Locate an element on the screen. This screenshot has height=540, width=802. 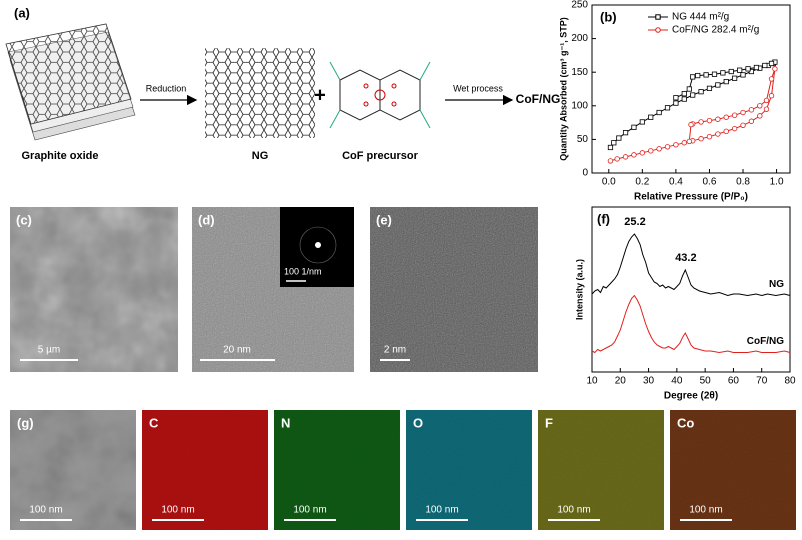
panel-label: N is located at coordinates (285, 422).